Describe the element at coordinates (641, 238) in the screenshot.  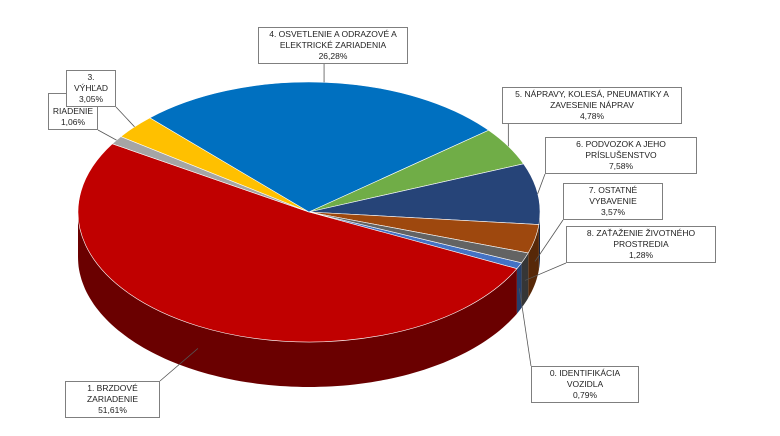
I see `label-category: 8. ZAŤAŽENIE ŽIVOTNÉHO PROSTREDIA` at that location.